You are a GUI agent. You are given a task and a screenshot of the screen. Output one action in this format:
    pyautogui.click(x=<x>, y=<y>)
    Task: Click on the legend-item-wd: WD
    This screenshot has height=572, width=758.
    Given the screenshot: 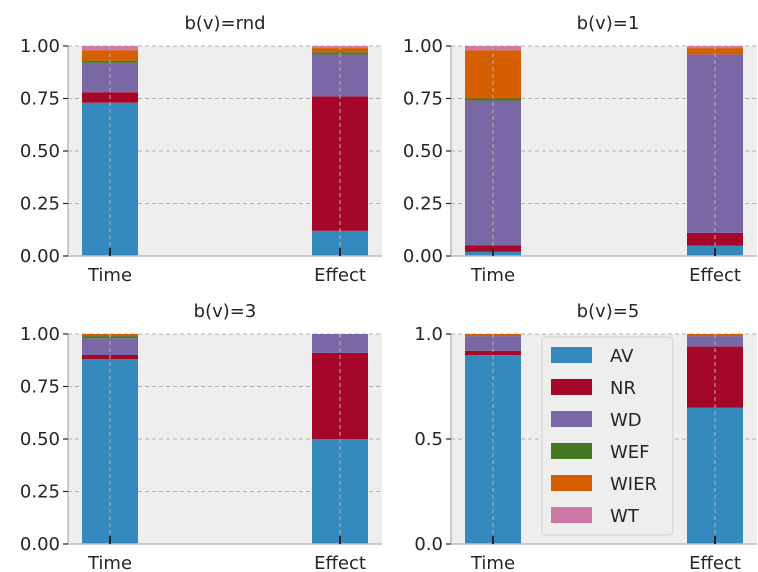 What is the action you would take?
    pyautogui.click(x=596, y=420)
    